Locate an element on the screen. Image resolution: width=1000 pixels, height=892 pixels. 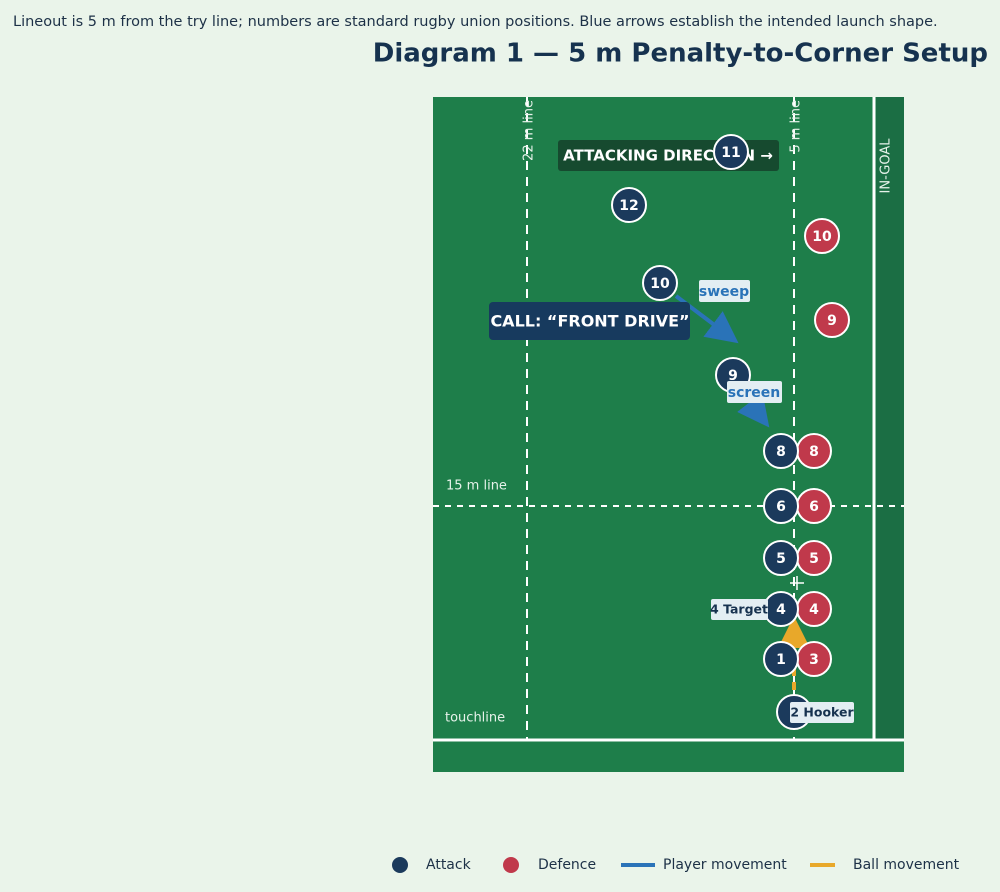
in-goal-area is located at coordinates (890, 418).